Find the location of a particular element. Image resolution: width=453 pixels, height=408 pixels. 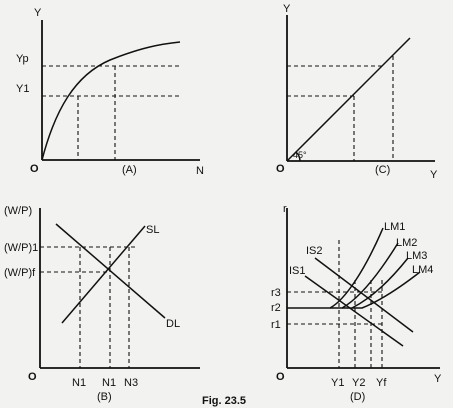

lm2-curve is located at coordinates (364, 275).